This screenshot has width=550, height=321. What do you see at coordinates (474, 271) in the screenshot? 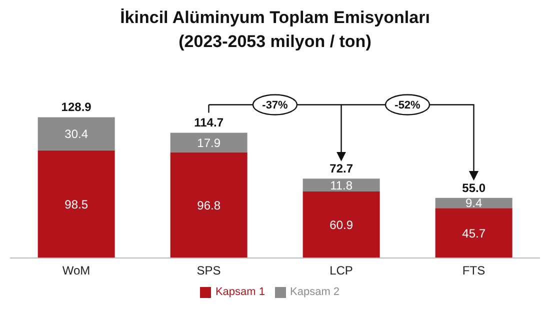
I see `x-tick-label: FTS` at bounding box center [474, 271].